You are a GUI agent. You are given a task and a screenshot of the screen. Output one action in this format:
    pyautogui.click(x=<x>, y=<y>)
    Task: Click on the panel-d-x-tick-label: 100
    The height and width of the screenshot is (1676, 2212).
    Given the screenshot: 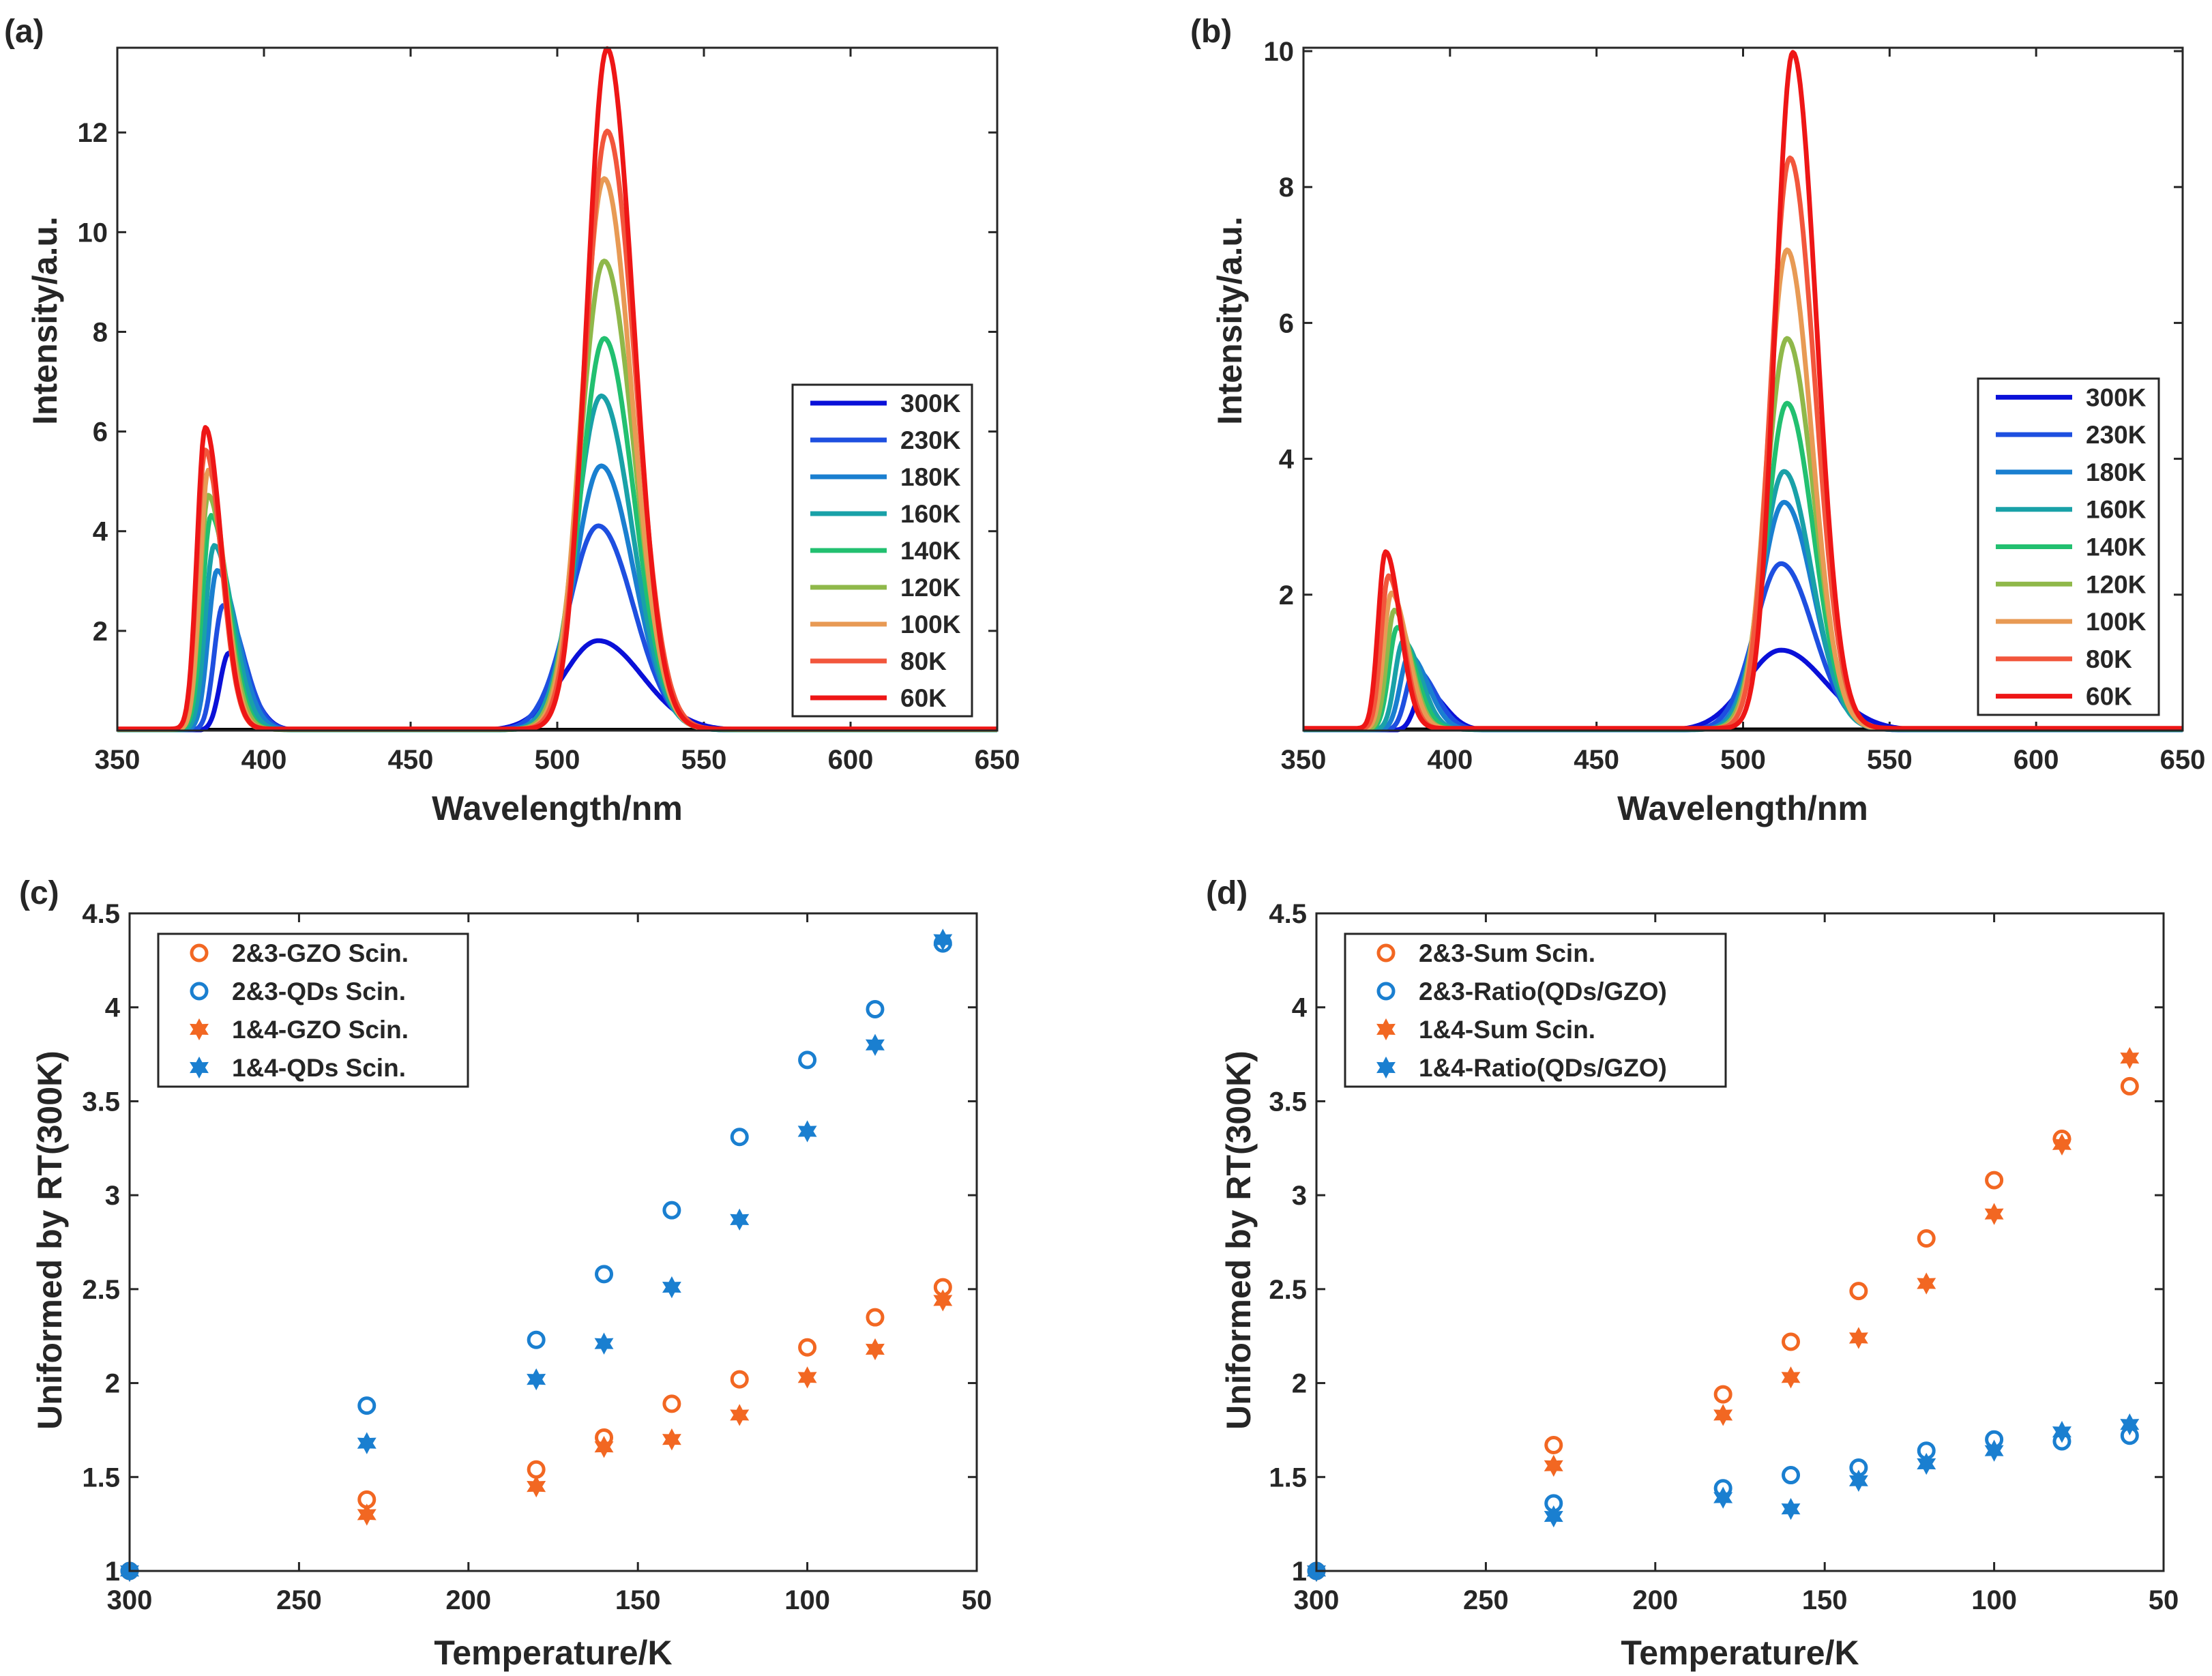 What is the action you would take?
    pyautogui.click(x=1994, y=1600)
    